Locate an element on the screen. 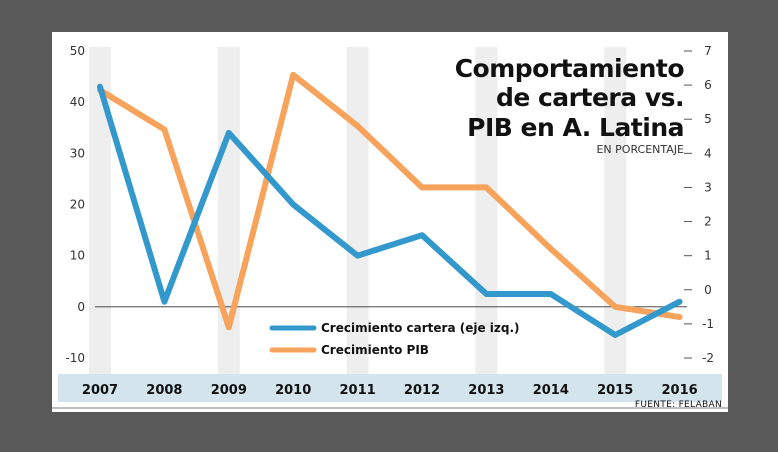  year-label: 2016 is located at coordinates (680, 390).